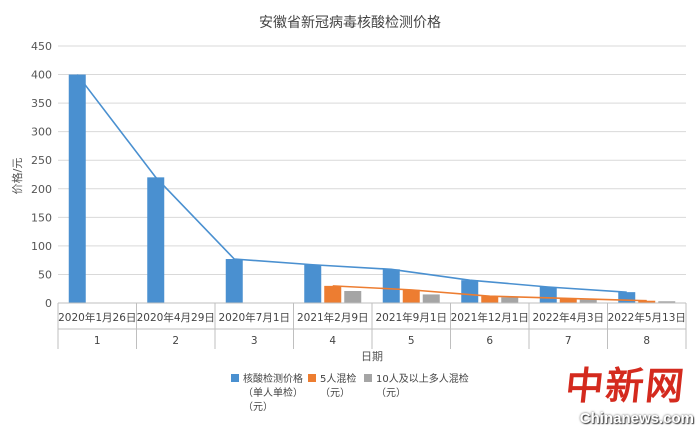 This screenshot has height=433, width=700. Describe the element at coordinates (97, 317) in the screenshot. I see `x-tick-label: 2020年1月26日` at that location.